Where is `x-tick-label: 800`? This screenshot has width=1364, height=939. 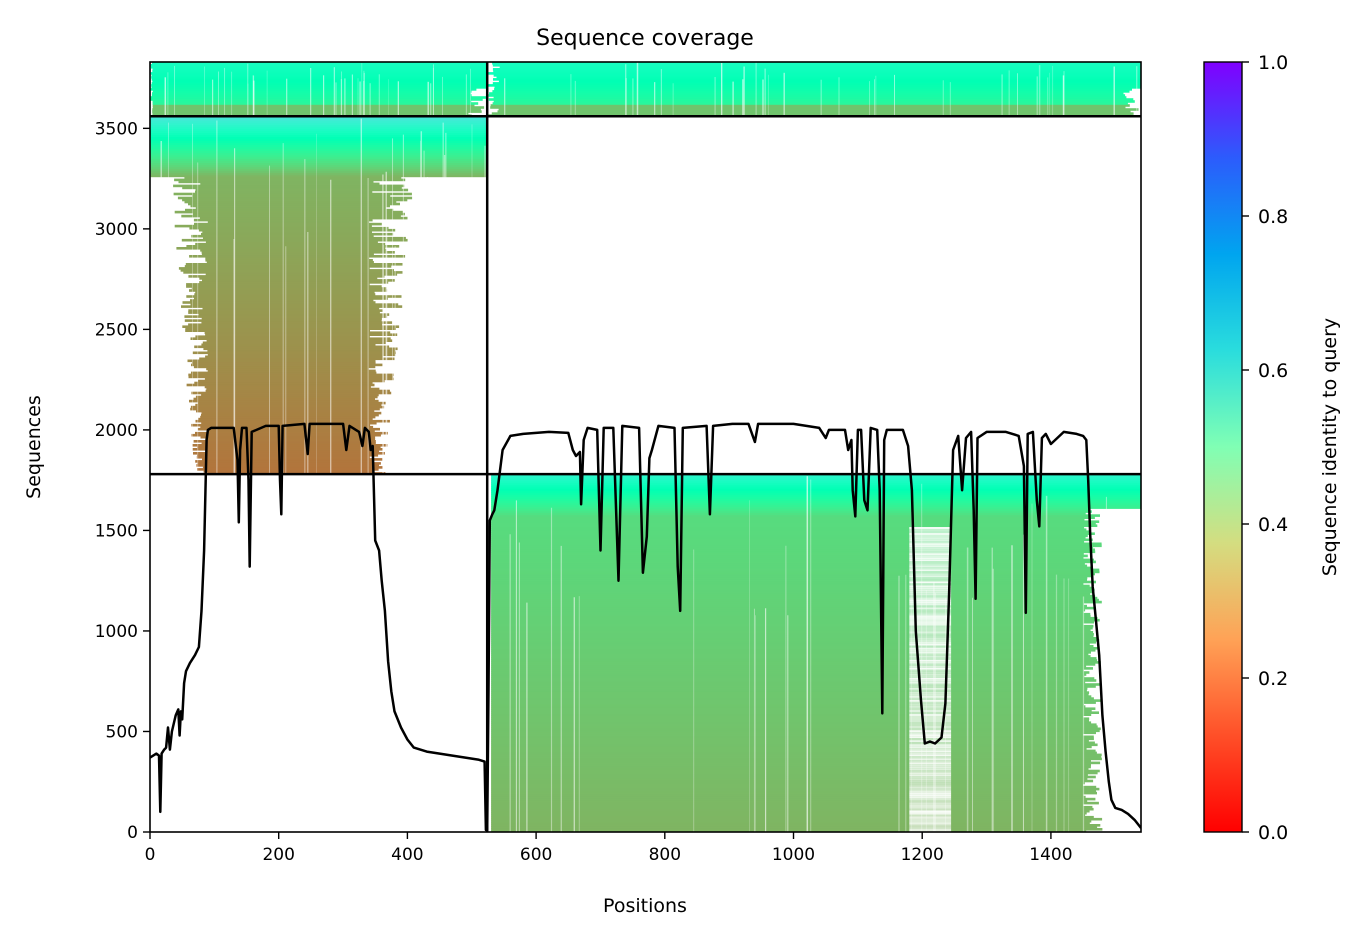 x-tick-label: 800 is located at coordinates (665, 855).